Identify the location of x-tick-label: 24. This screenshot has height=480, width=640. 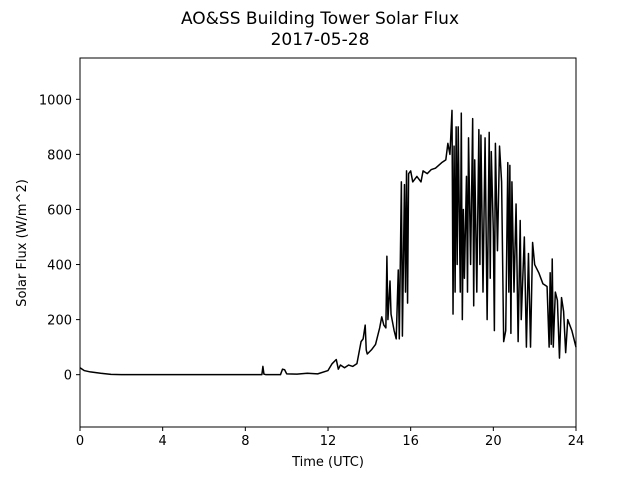
(576, 441).